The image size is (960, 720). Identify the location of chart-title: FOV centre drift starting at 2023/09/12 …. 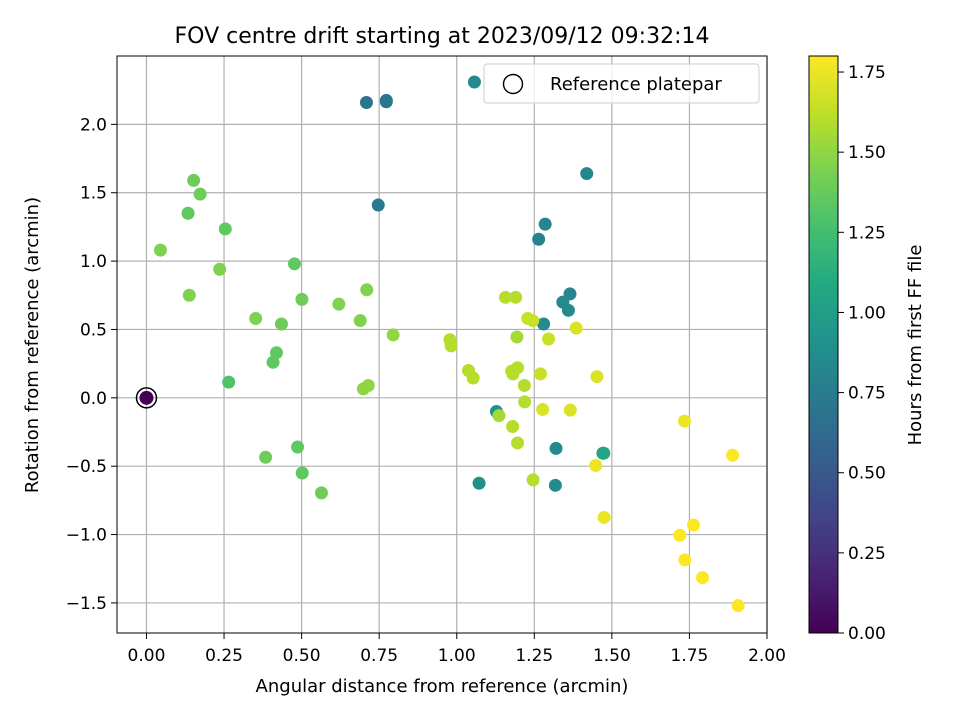
(442, 36).